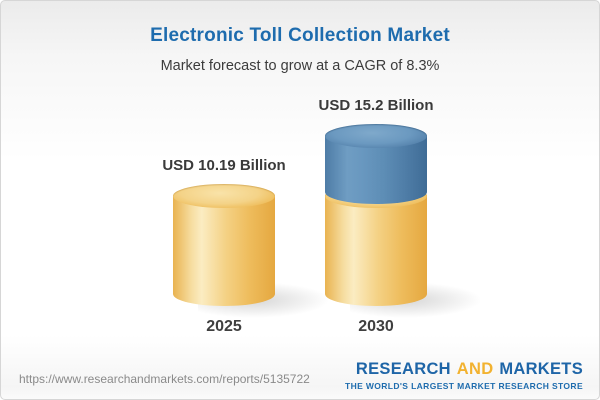  Describe the element at coordinates (376, 326) in the screenshot. I see `bar-category-label: 2030` at that location.